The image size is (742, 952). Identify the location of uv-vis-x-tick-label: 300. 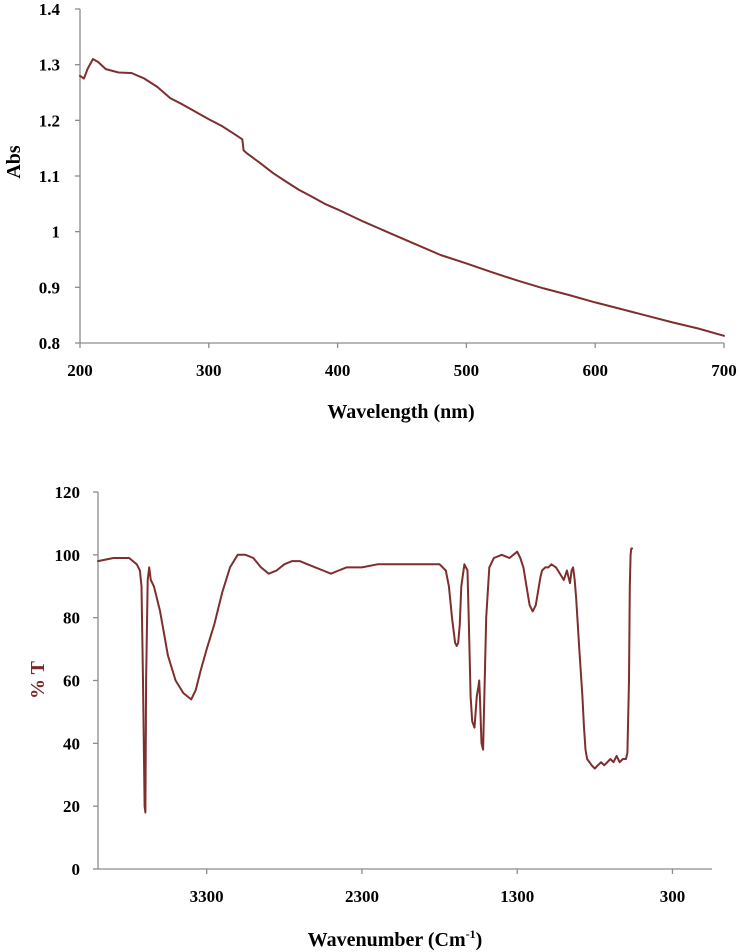
(209, 370).